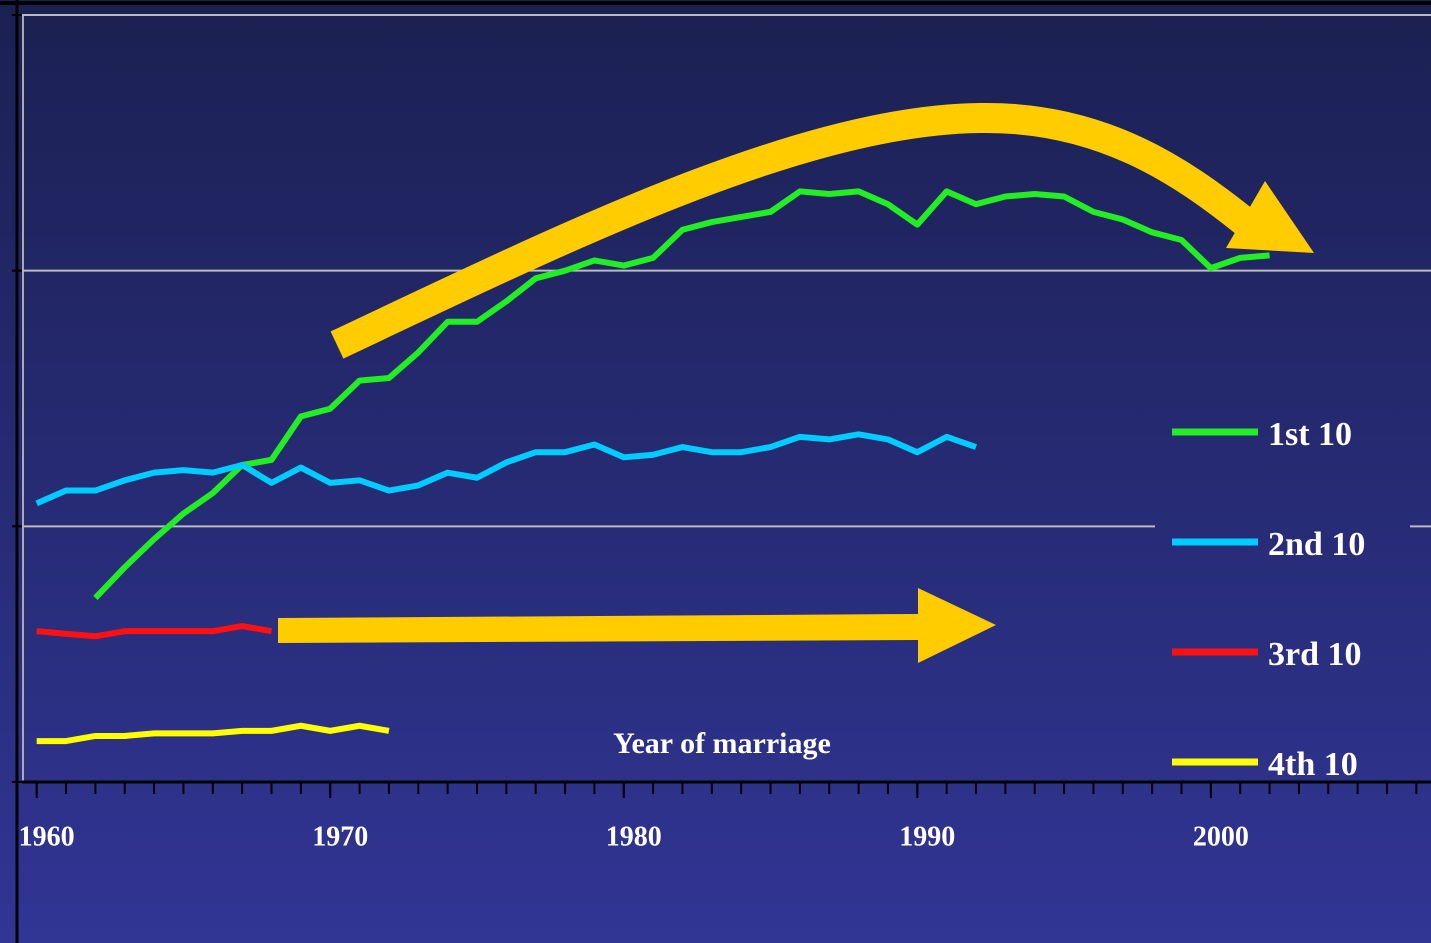  What do you see at coordinates (47, 836) in the screenshot?
I see `x-tick-label: 1960` at bounding box center [47, 836].